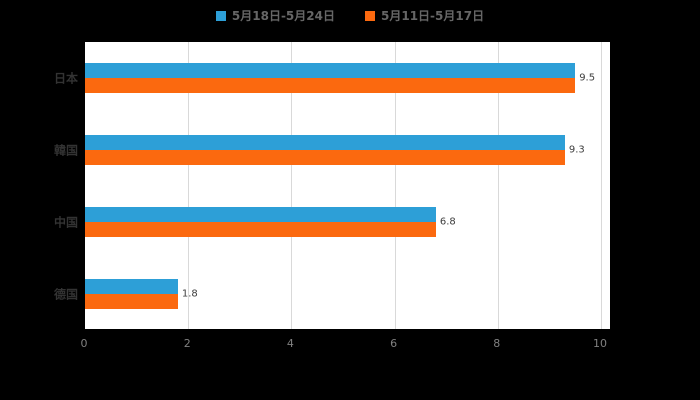 The image size is (700, 400). I want to click on legend: 5月18日-5月24日 5月11日-5月17日, so click(350, 15).